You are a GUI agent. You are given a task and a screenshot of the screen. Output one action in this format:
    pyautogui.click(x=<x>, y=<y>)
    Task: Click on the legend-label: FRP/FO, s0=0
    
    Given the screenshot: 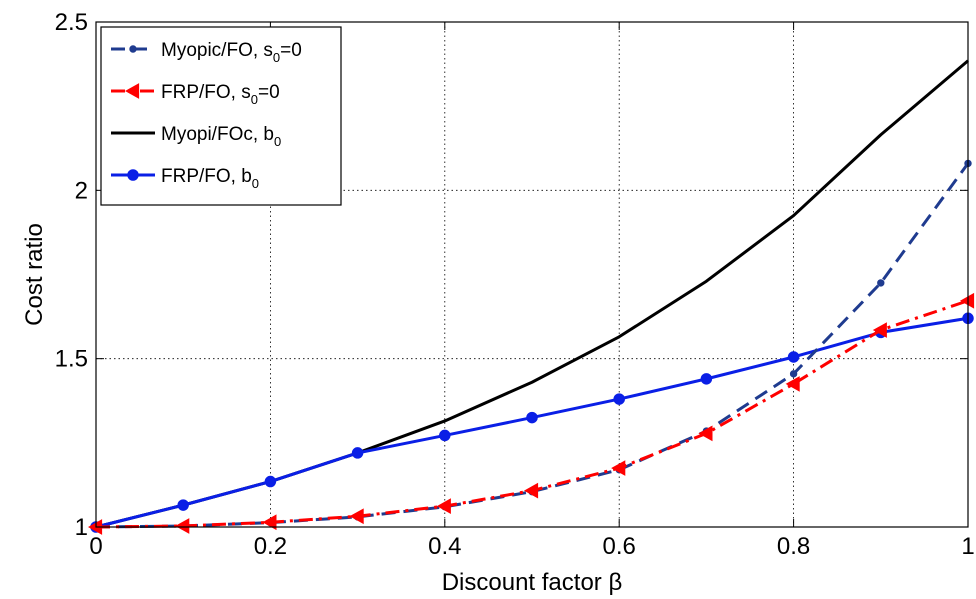 What is the action you would take?
    pyautogui.click(x=220, y=94)
    